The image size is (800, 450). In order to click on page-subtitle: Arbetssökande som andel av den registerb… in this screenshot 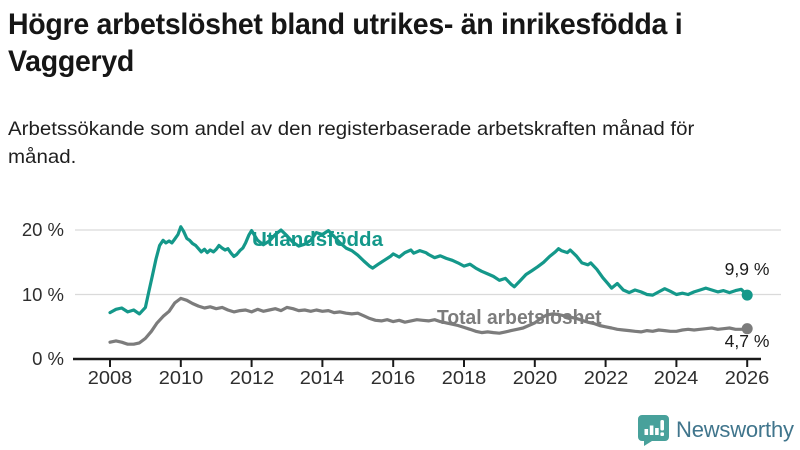, I will do `click(351, 143)`.